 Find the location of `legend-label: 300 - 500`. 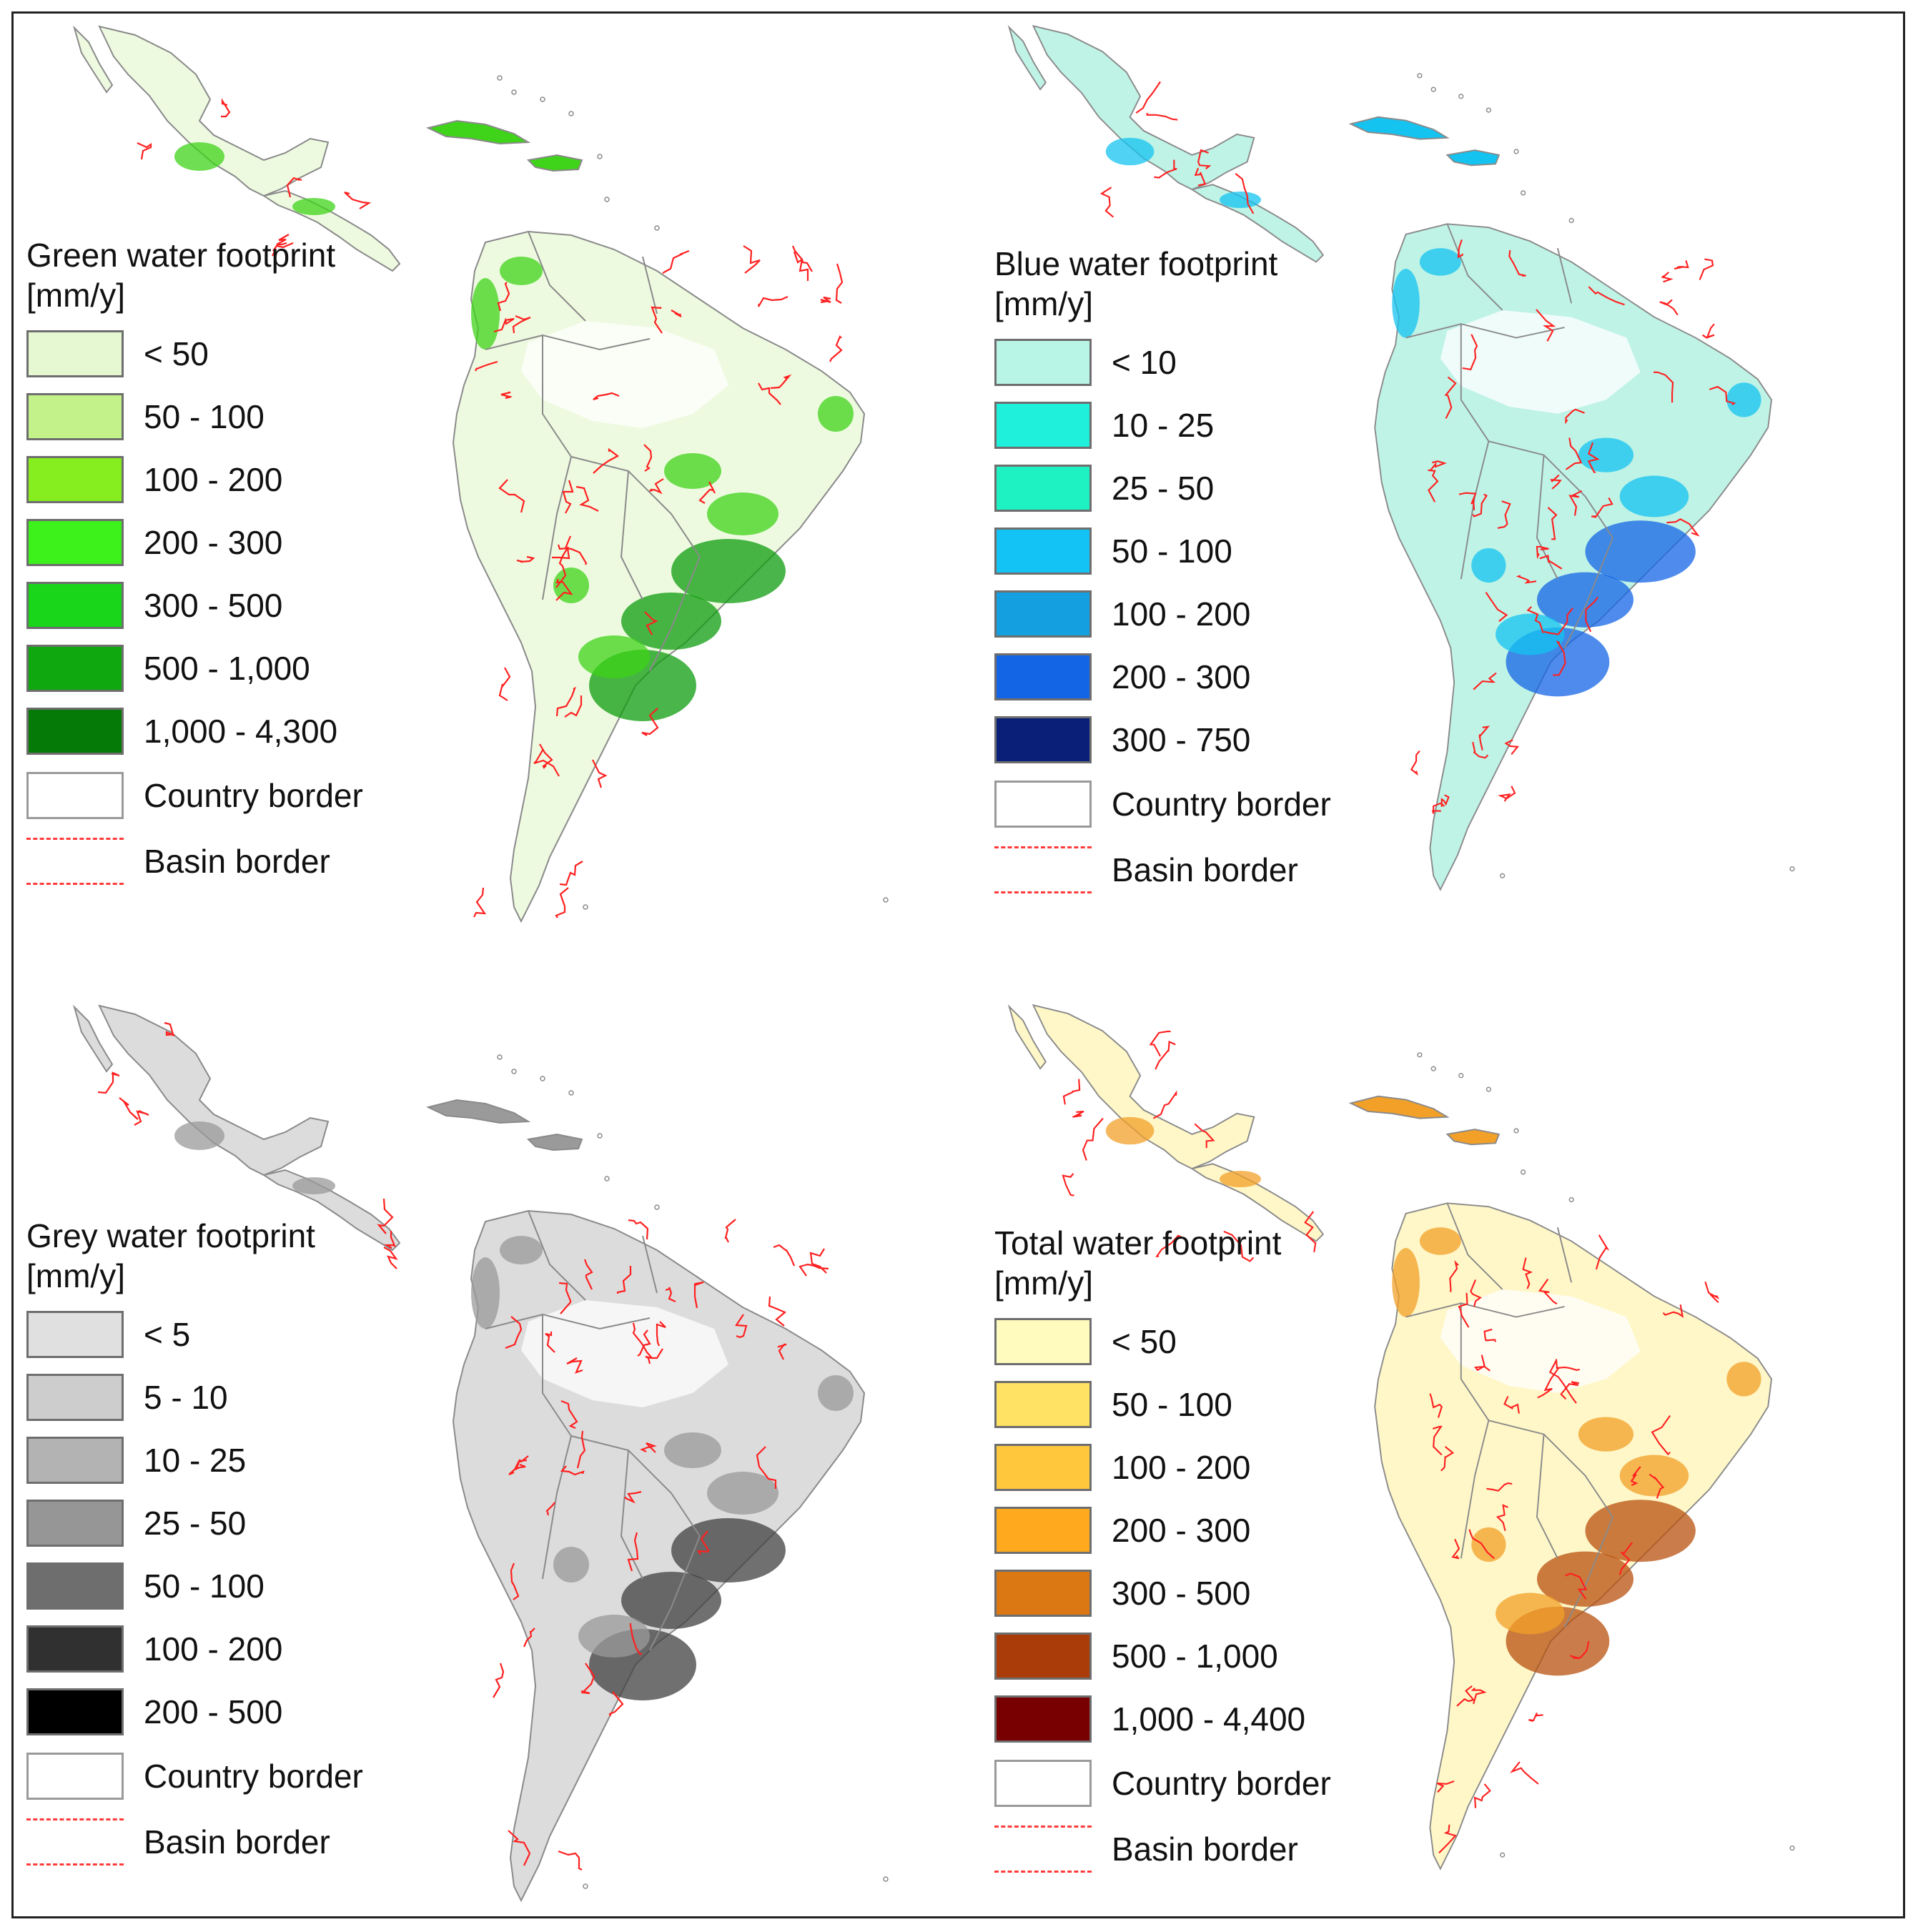

legend-label: 300 - 500 is located at coordinates (1181, 1594).